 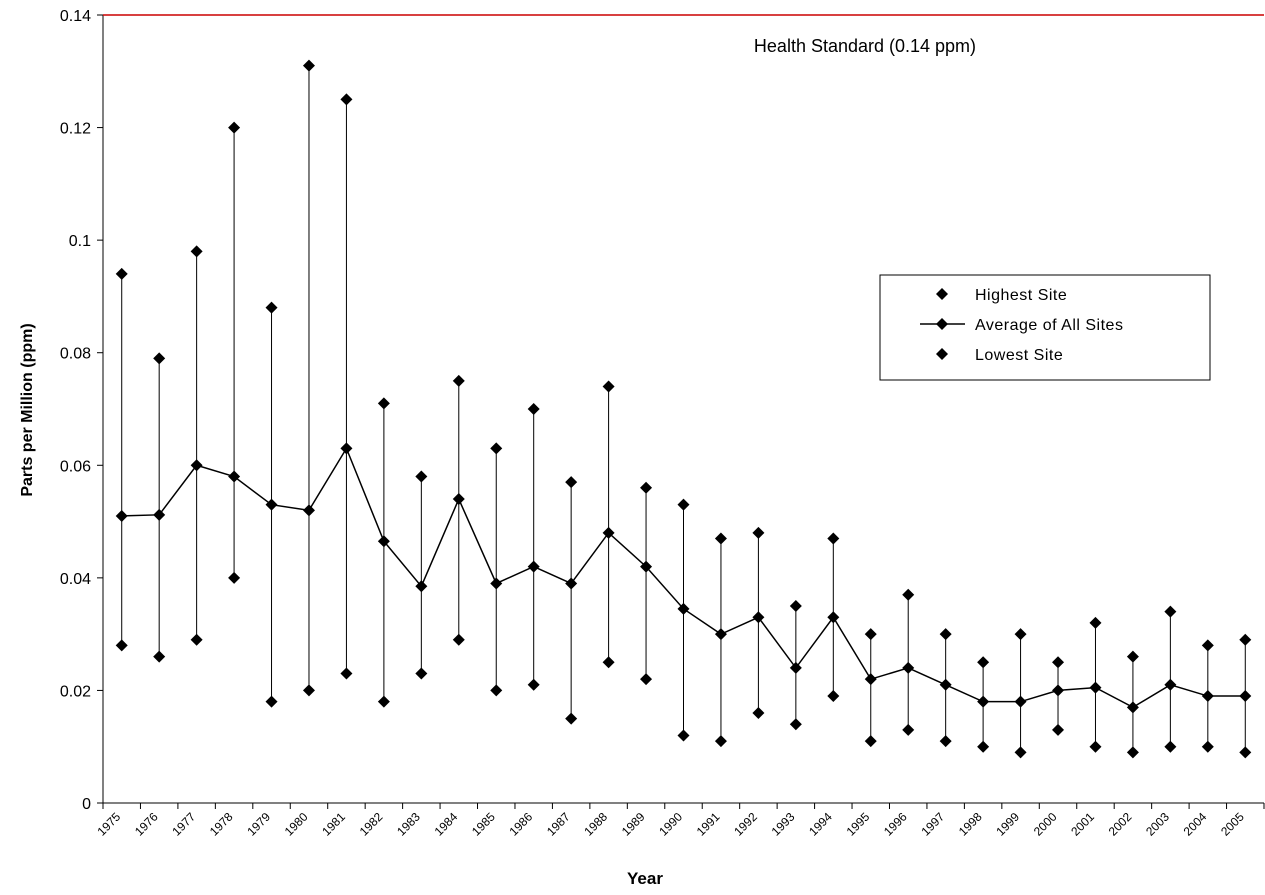 What do you see at coordinates (1232, 824) in the screenshot?
I see `x-tick-label: 2005` at bounding box center [1232, 824].